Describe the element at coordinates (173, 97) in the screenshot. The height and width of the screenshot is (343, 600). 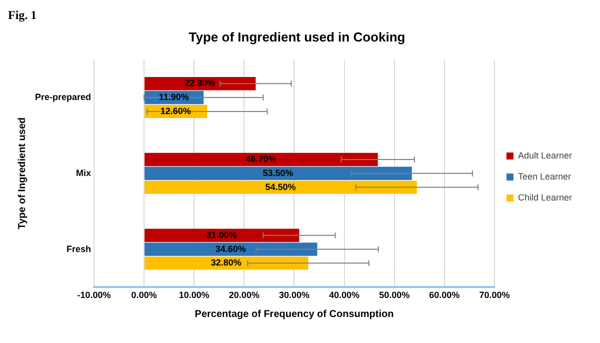
I see `data-label: 11.90%` at that location.